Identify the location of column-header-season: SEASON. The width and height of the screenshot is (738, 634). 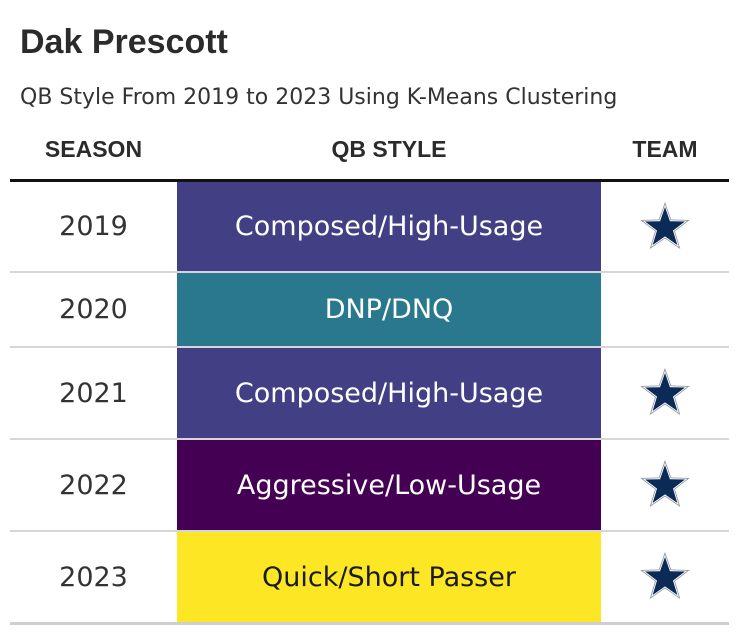
(93, 149).